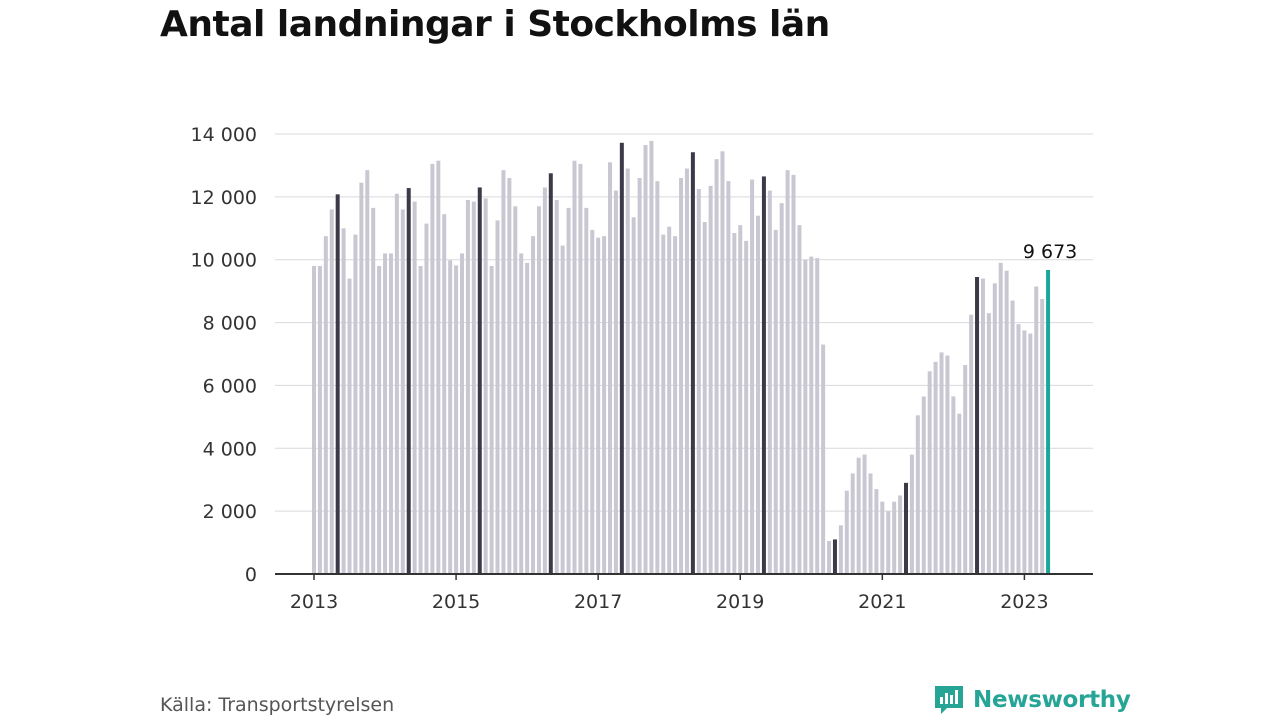 The height and width of the screenshot is (720, 1280). What do you see at coordinates (598, 602) in the screenshot?
I see `x-tick-label: 2017` at bounding box center [598, 602].